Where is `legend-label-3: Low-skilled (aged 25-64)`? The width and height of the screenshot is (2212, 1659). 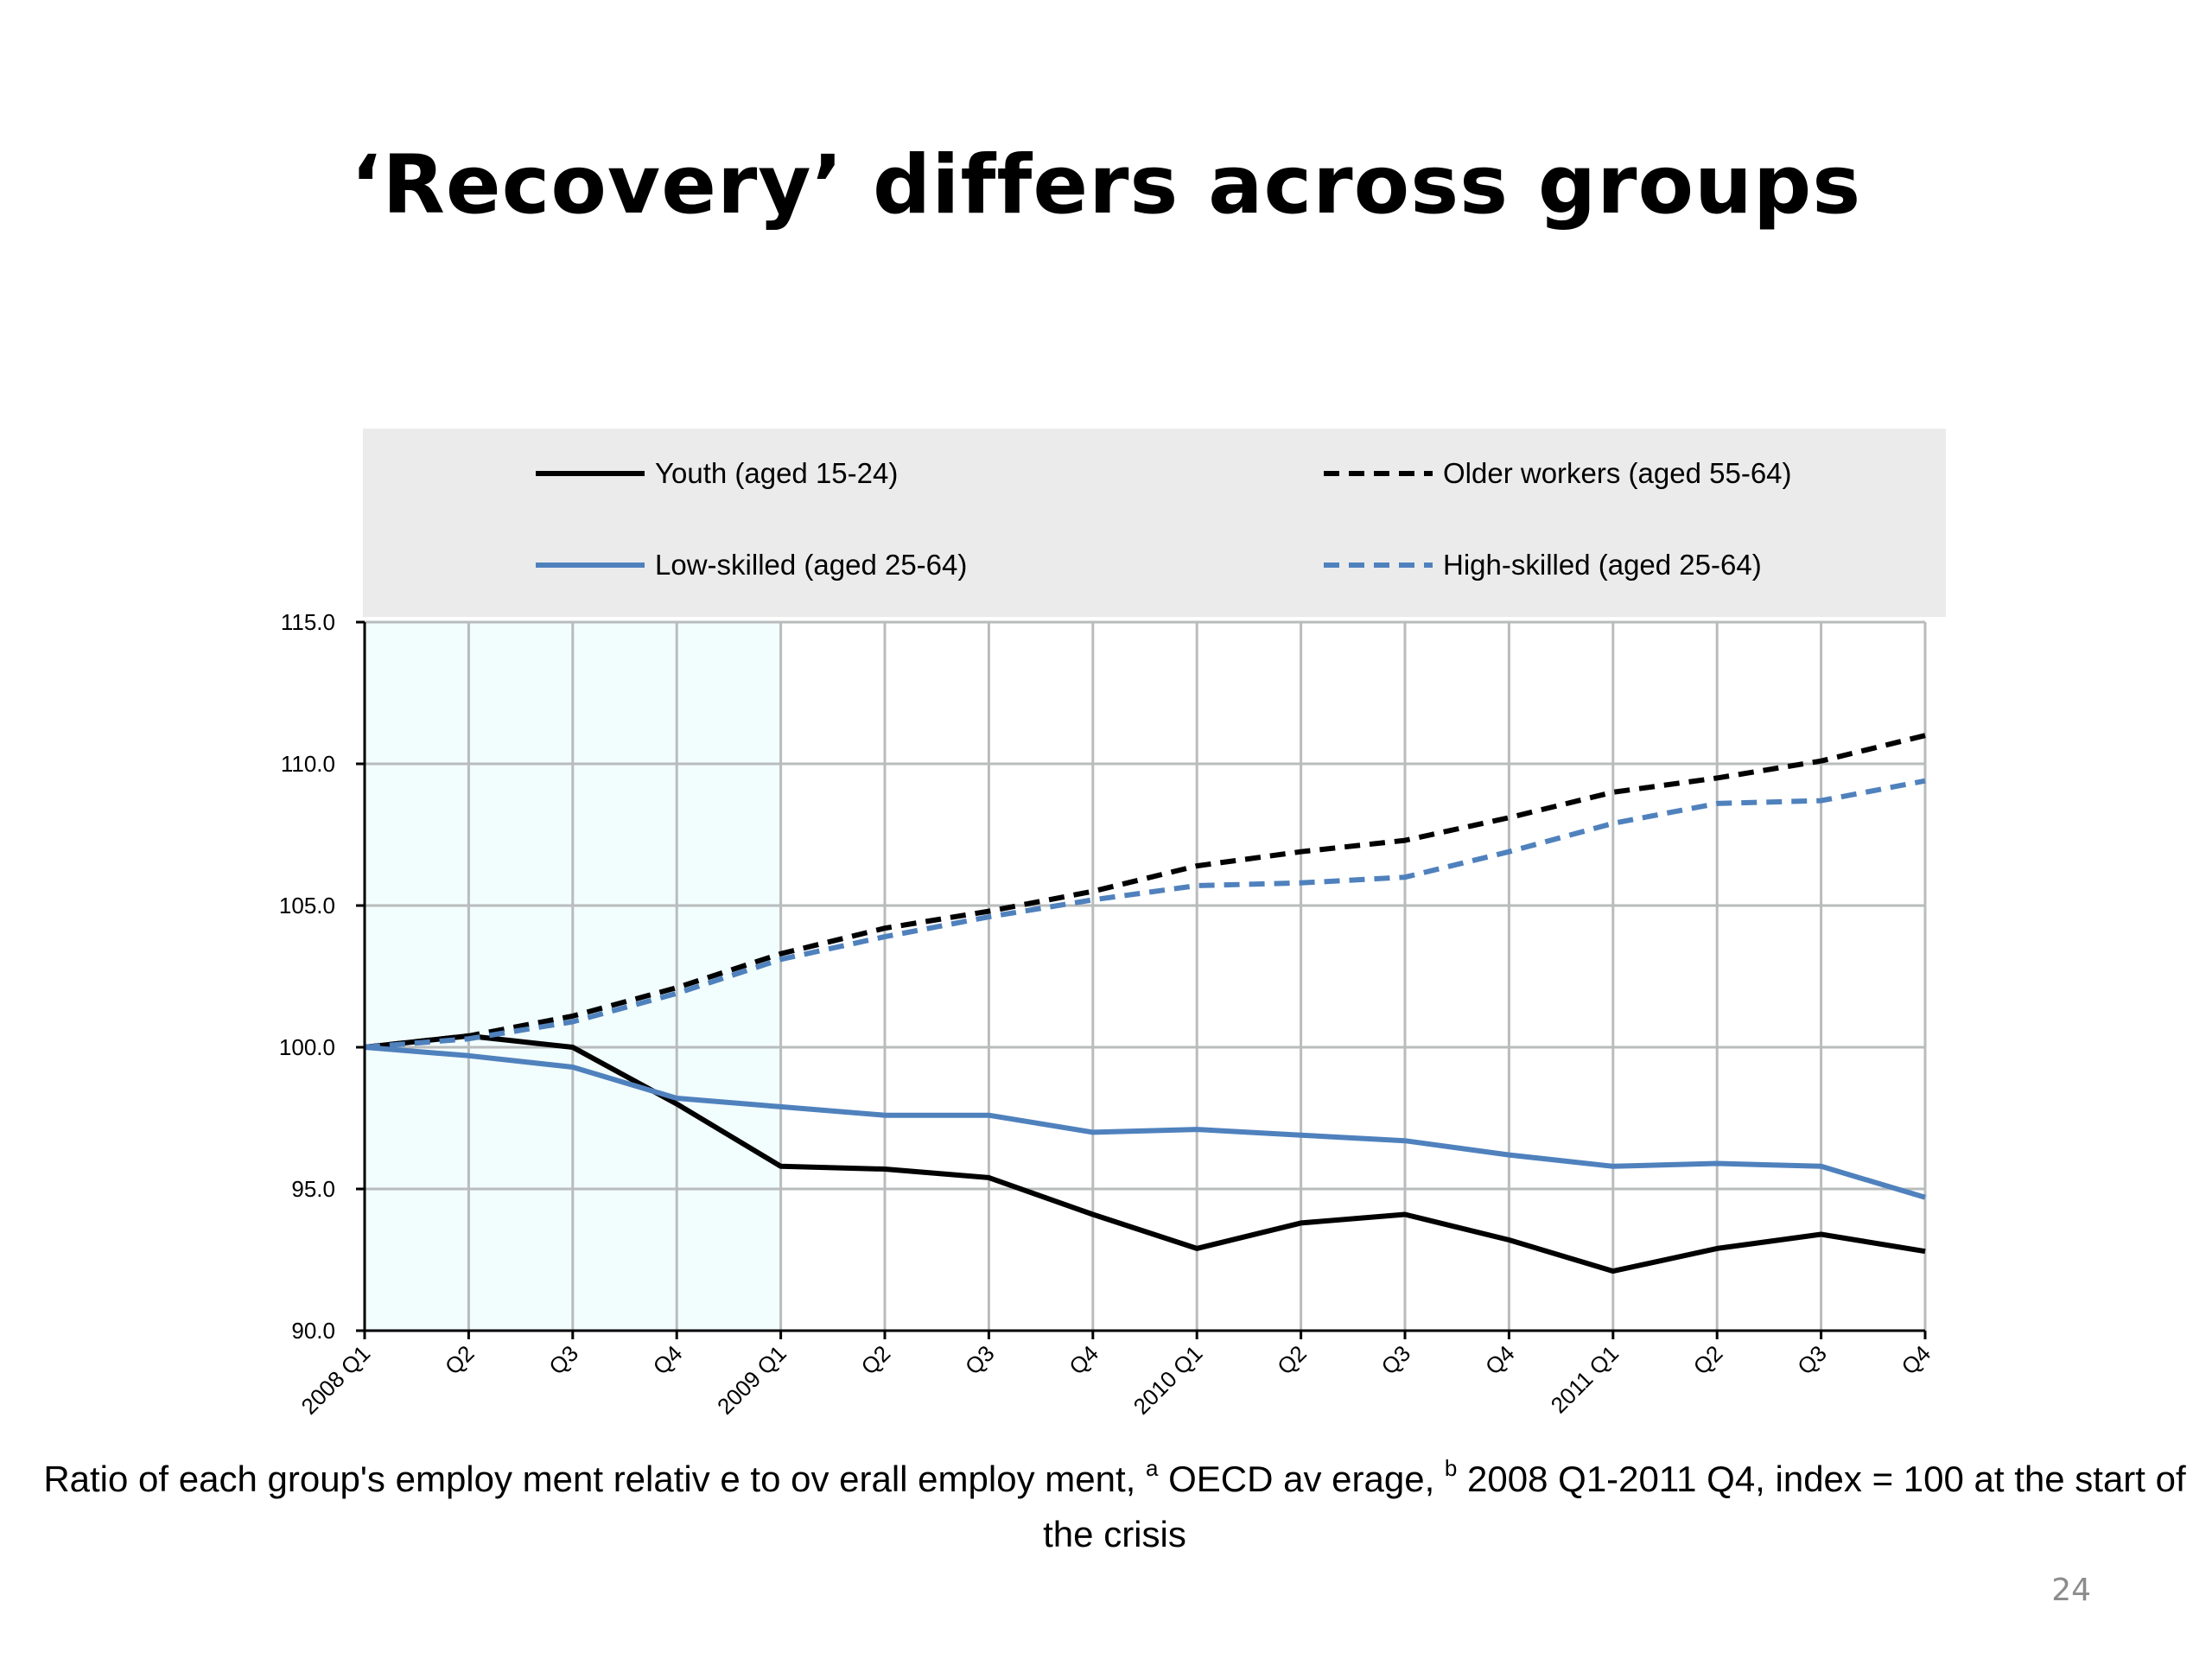 legend-label-3: Low-skilled (aged 25-64) is located at coordinates (811, 565).